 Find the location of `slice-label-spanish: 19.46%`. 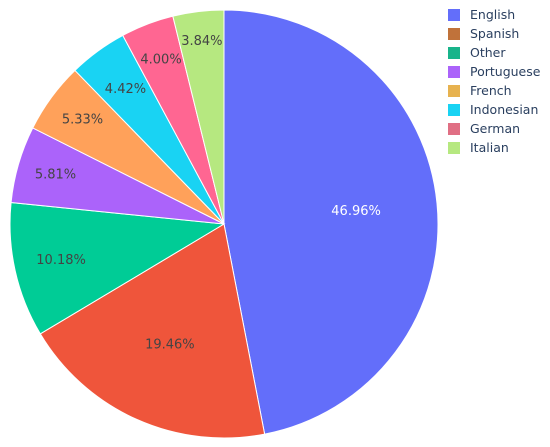

slice-label-spanish: 19.46% is located at coordinates (170, 345).